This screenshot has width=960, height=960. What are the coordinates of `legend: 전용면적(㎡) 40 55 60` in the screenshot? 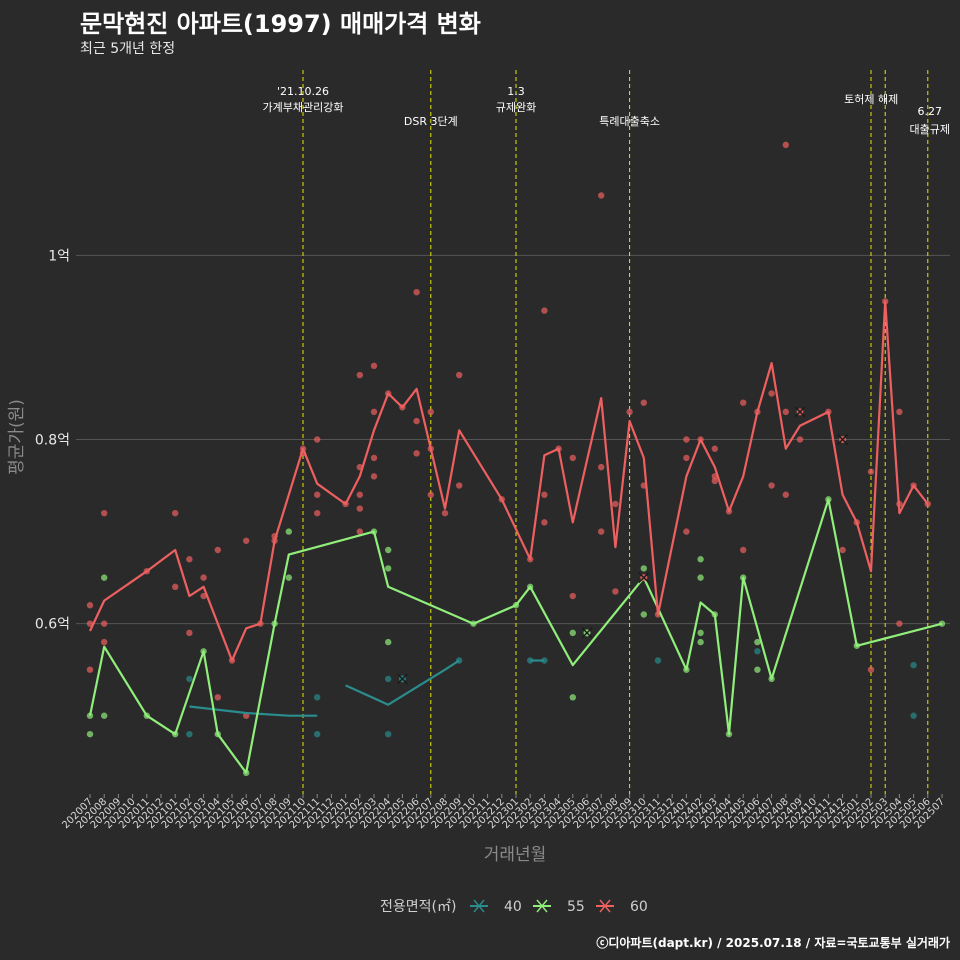 It's located at (514, 907).